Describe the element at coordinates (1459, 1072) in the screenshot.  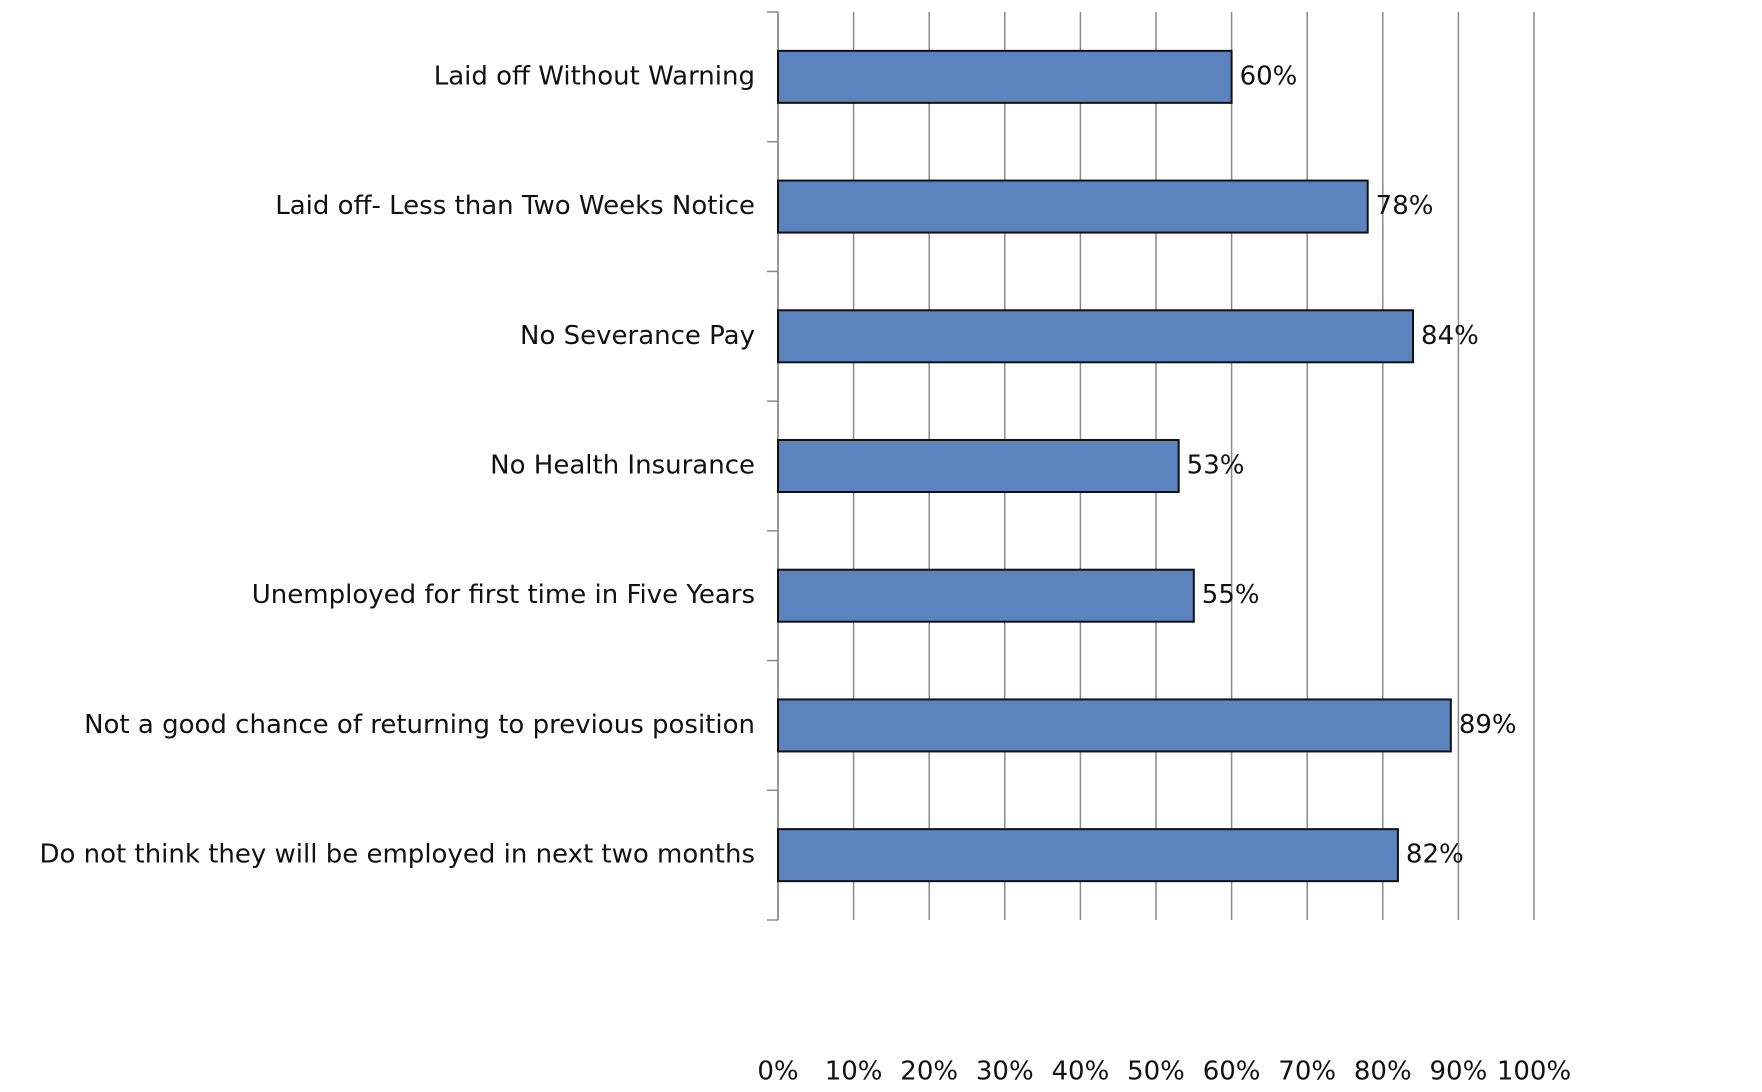
I see `x-tick-label: 90%` at that location.